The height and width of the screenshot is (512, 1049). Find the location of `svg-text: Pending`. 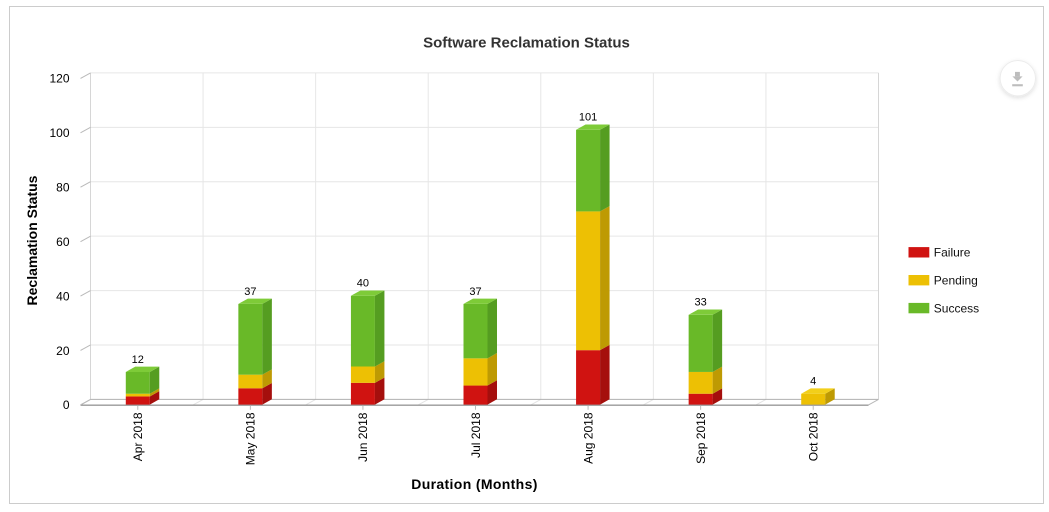

svg-text: Pending is located at coordinates (956, 281).